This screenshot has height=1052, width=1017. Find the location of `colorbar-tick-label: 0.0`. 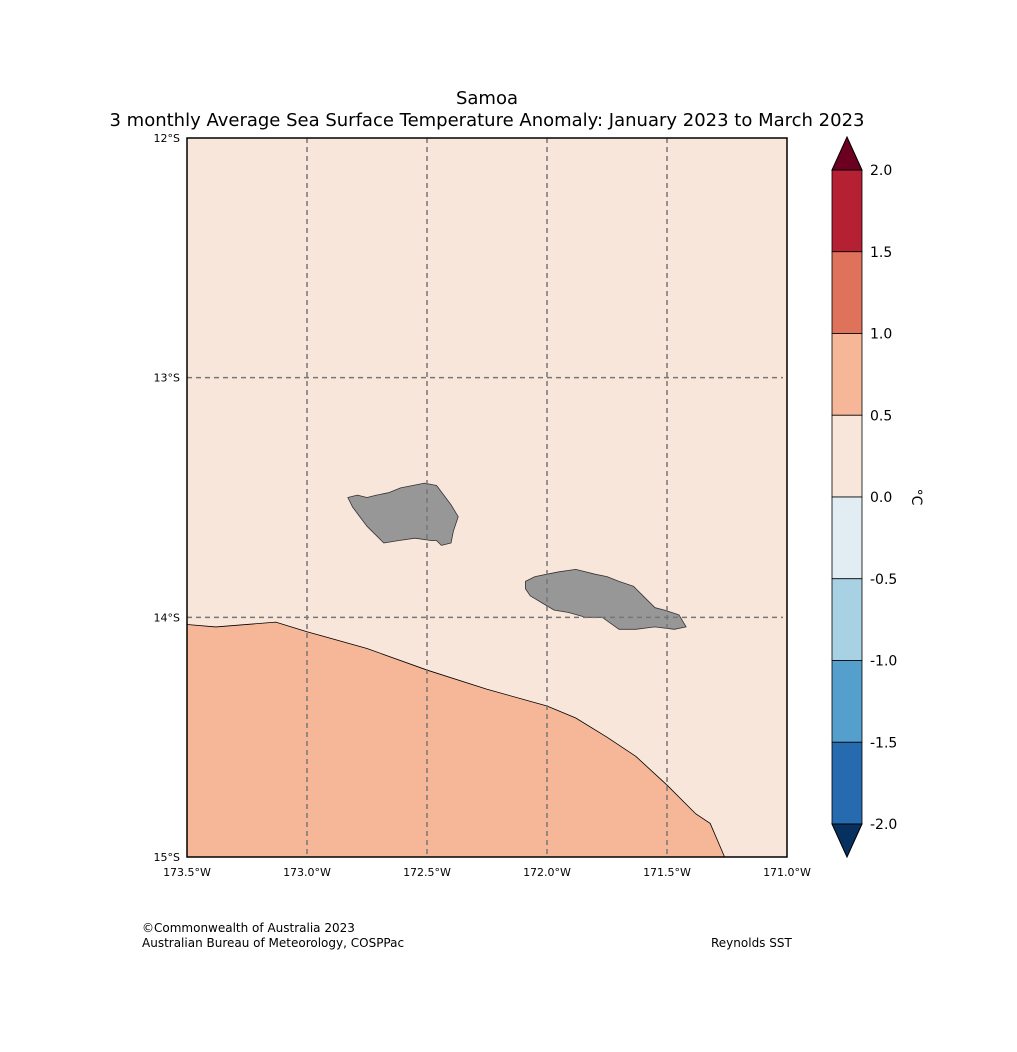

colorbar-tick-label: 0.0 is located at coordinates (881, 498).